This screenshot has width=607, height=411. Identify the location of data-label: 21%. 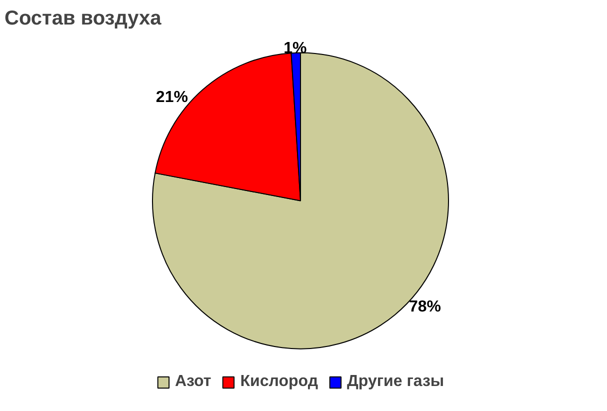
(172, 97).